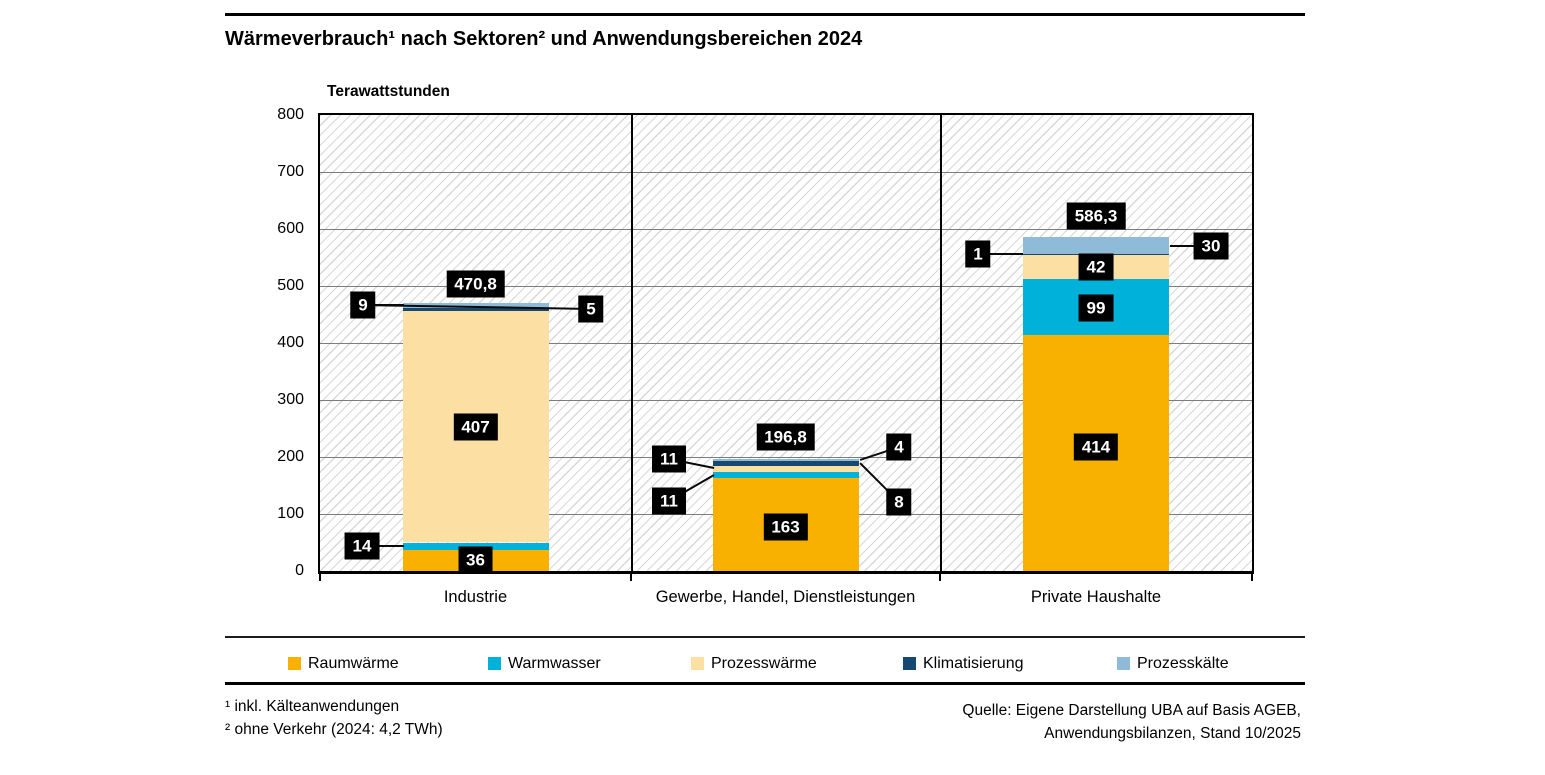 This screenshot has width=1545, height=775. I want to click on value-label-klimatisierung: 1, so click(978, 254).